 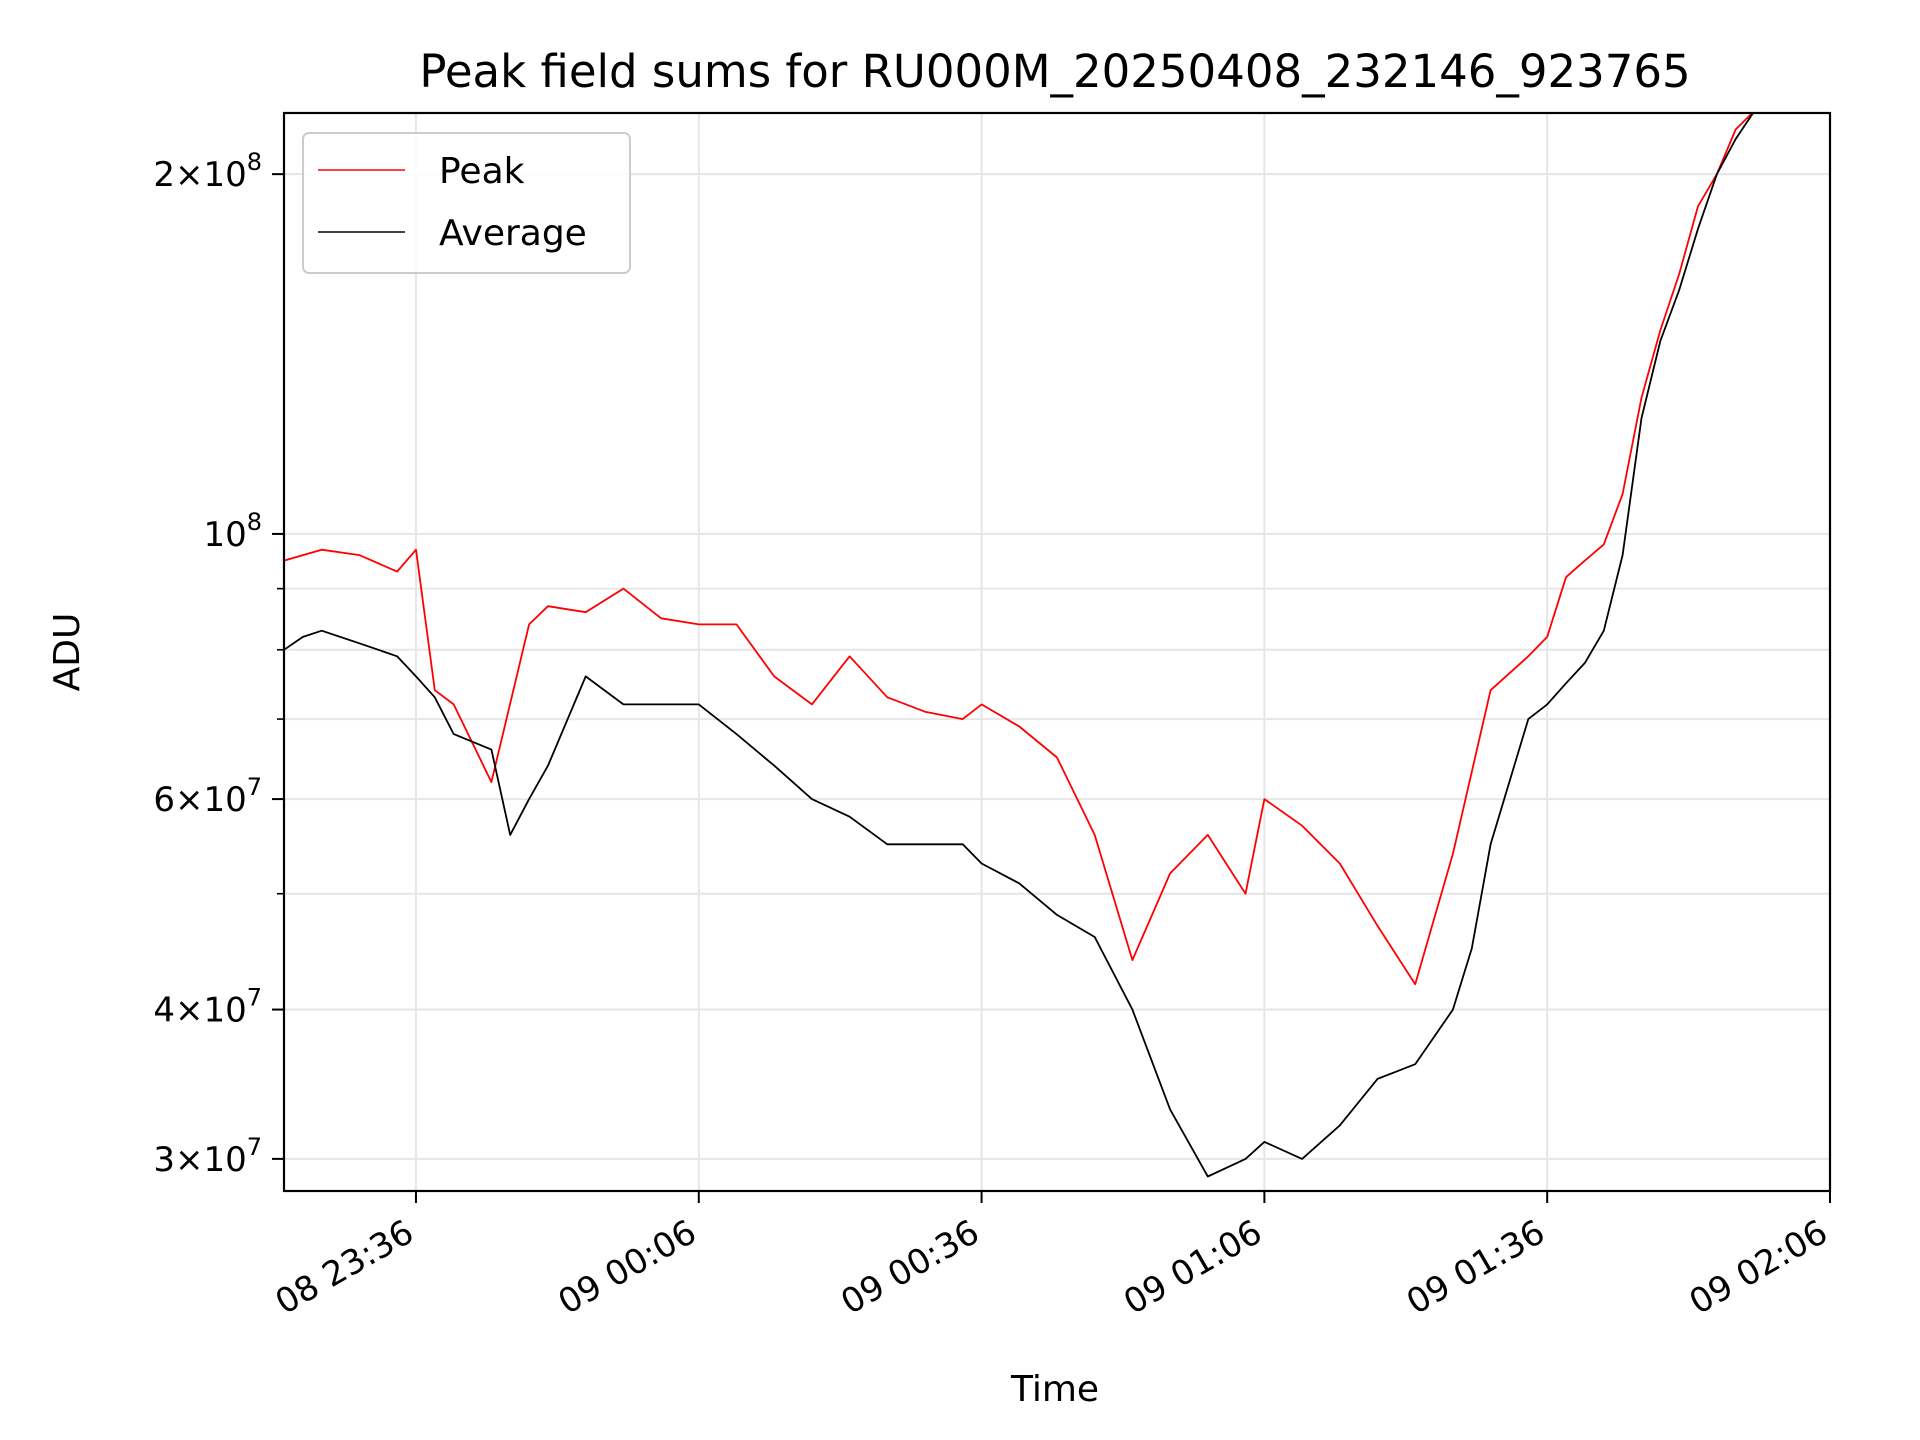 What do you see at coordinates (628, 1267) in the screenshot?
I see `x-tick-label: 09 00:06` at bounding box center [628, 1267].